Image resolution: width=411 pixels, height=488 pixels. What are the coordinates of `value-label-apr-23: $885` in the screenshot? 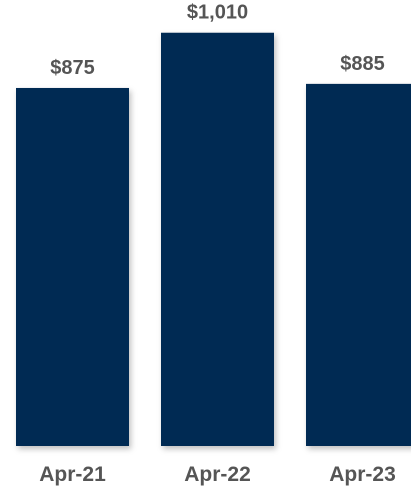 It's located at (362, 64).